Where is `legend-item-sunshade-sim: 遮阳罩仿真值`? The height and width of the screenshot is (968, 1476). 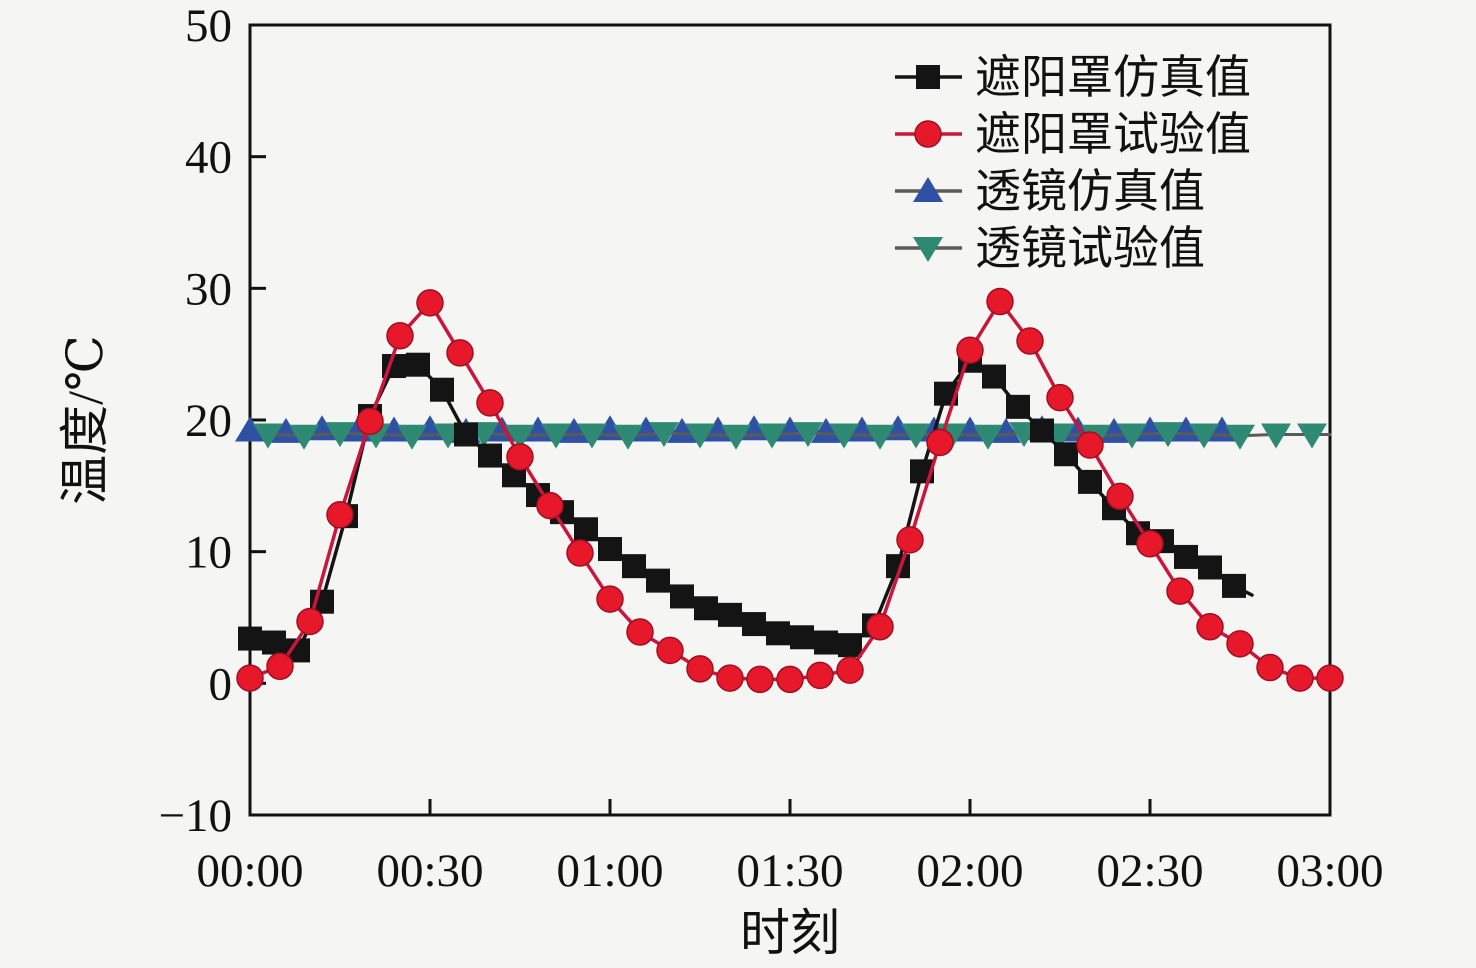 legend-item-sunshade-sim: 遮阳罩仿真值 is located at coordinates (1073, 77).